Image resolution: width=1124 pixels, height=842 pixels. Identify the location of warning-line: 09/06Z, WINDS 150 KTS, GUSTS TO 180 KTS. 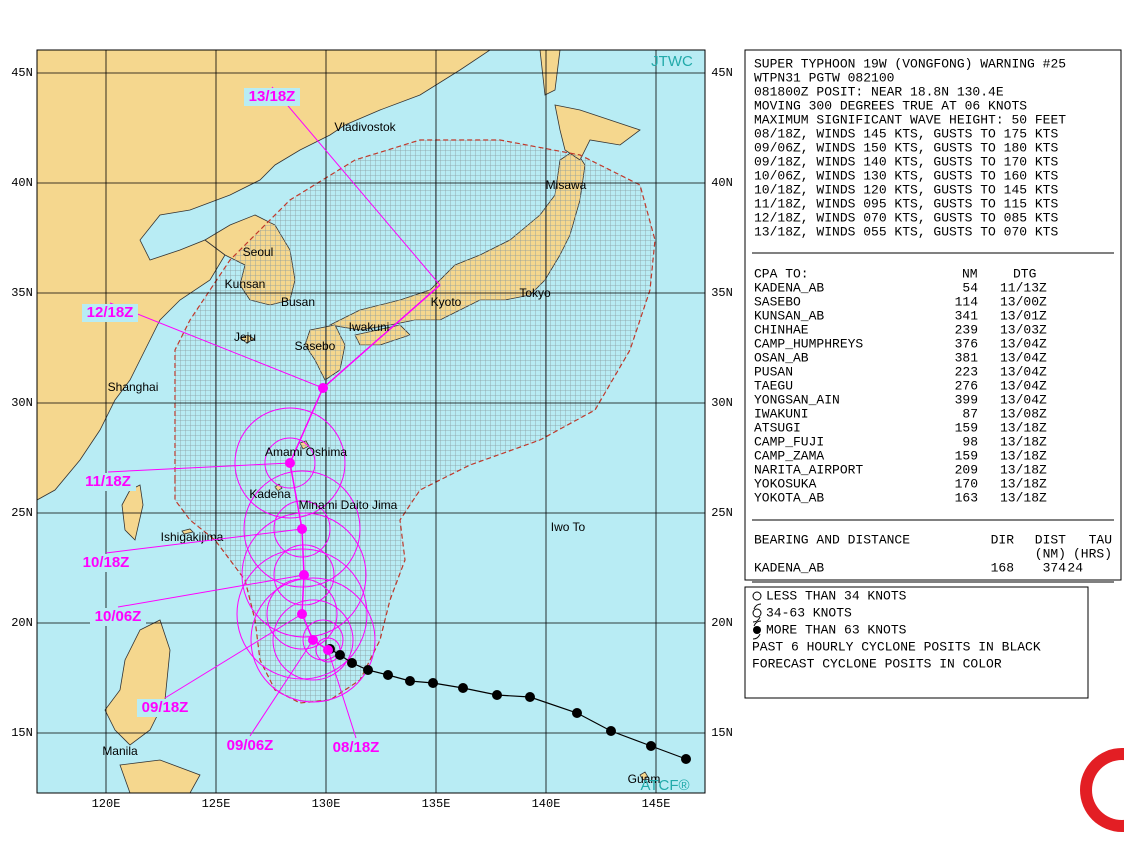
(906, 147).